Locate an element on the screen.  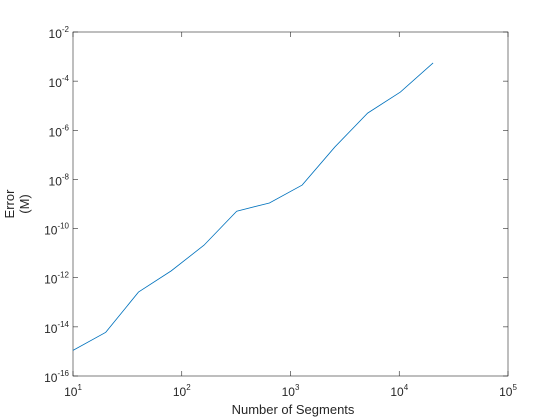
y-axis-label: Error is located at coordinates (9, 204).